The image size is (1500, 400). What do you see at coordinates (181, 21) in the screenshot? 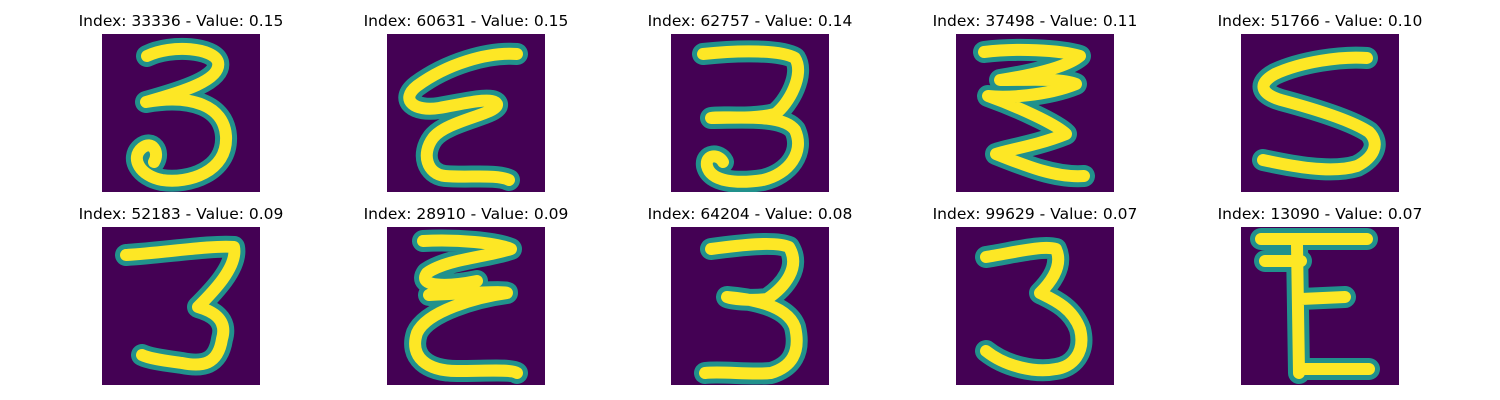
I see `panel-title: Index: 33336 - Value: 0.15` at bounding box center [181, 21].